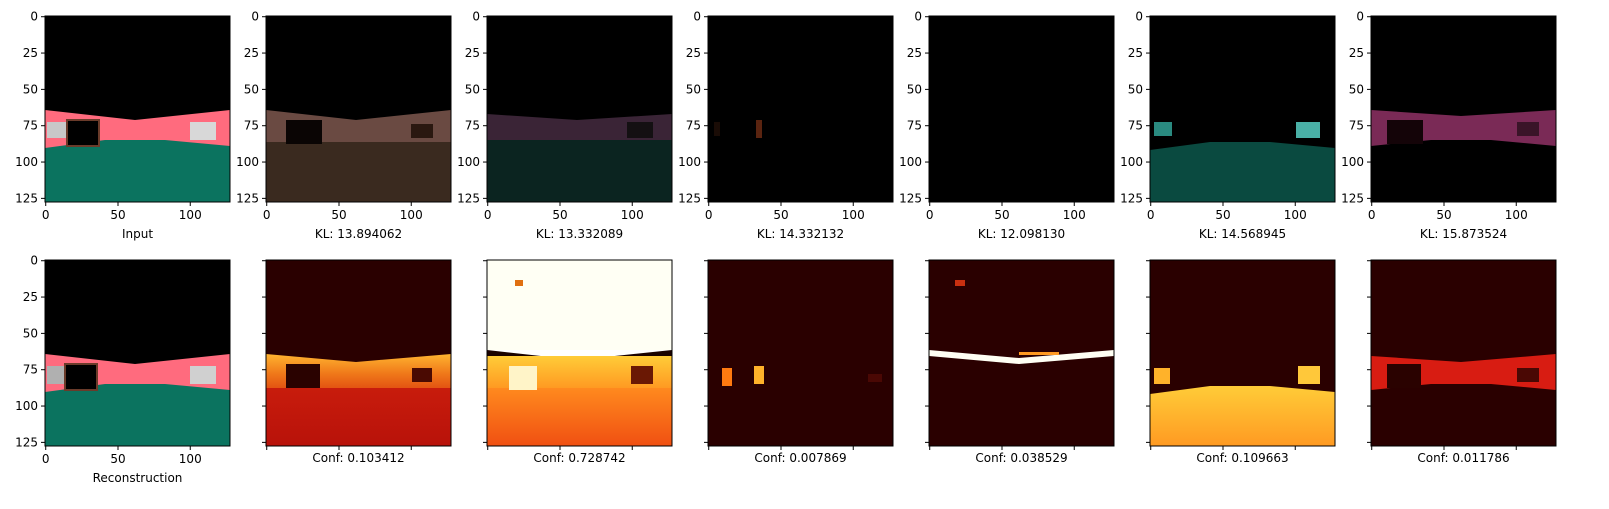 The width and height of the screenshot is (1609, 509). I want to click on top-row-axes-2: 0 50 100 0 25 50 75 100 125 KL: 13.332089, so click(565, 125).